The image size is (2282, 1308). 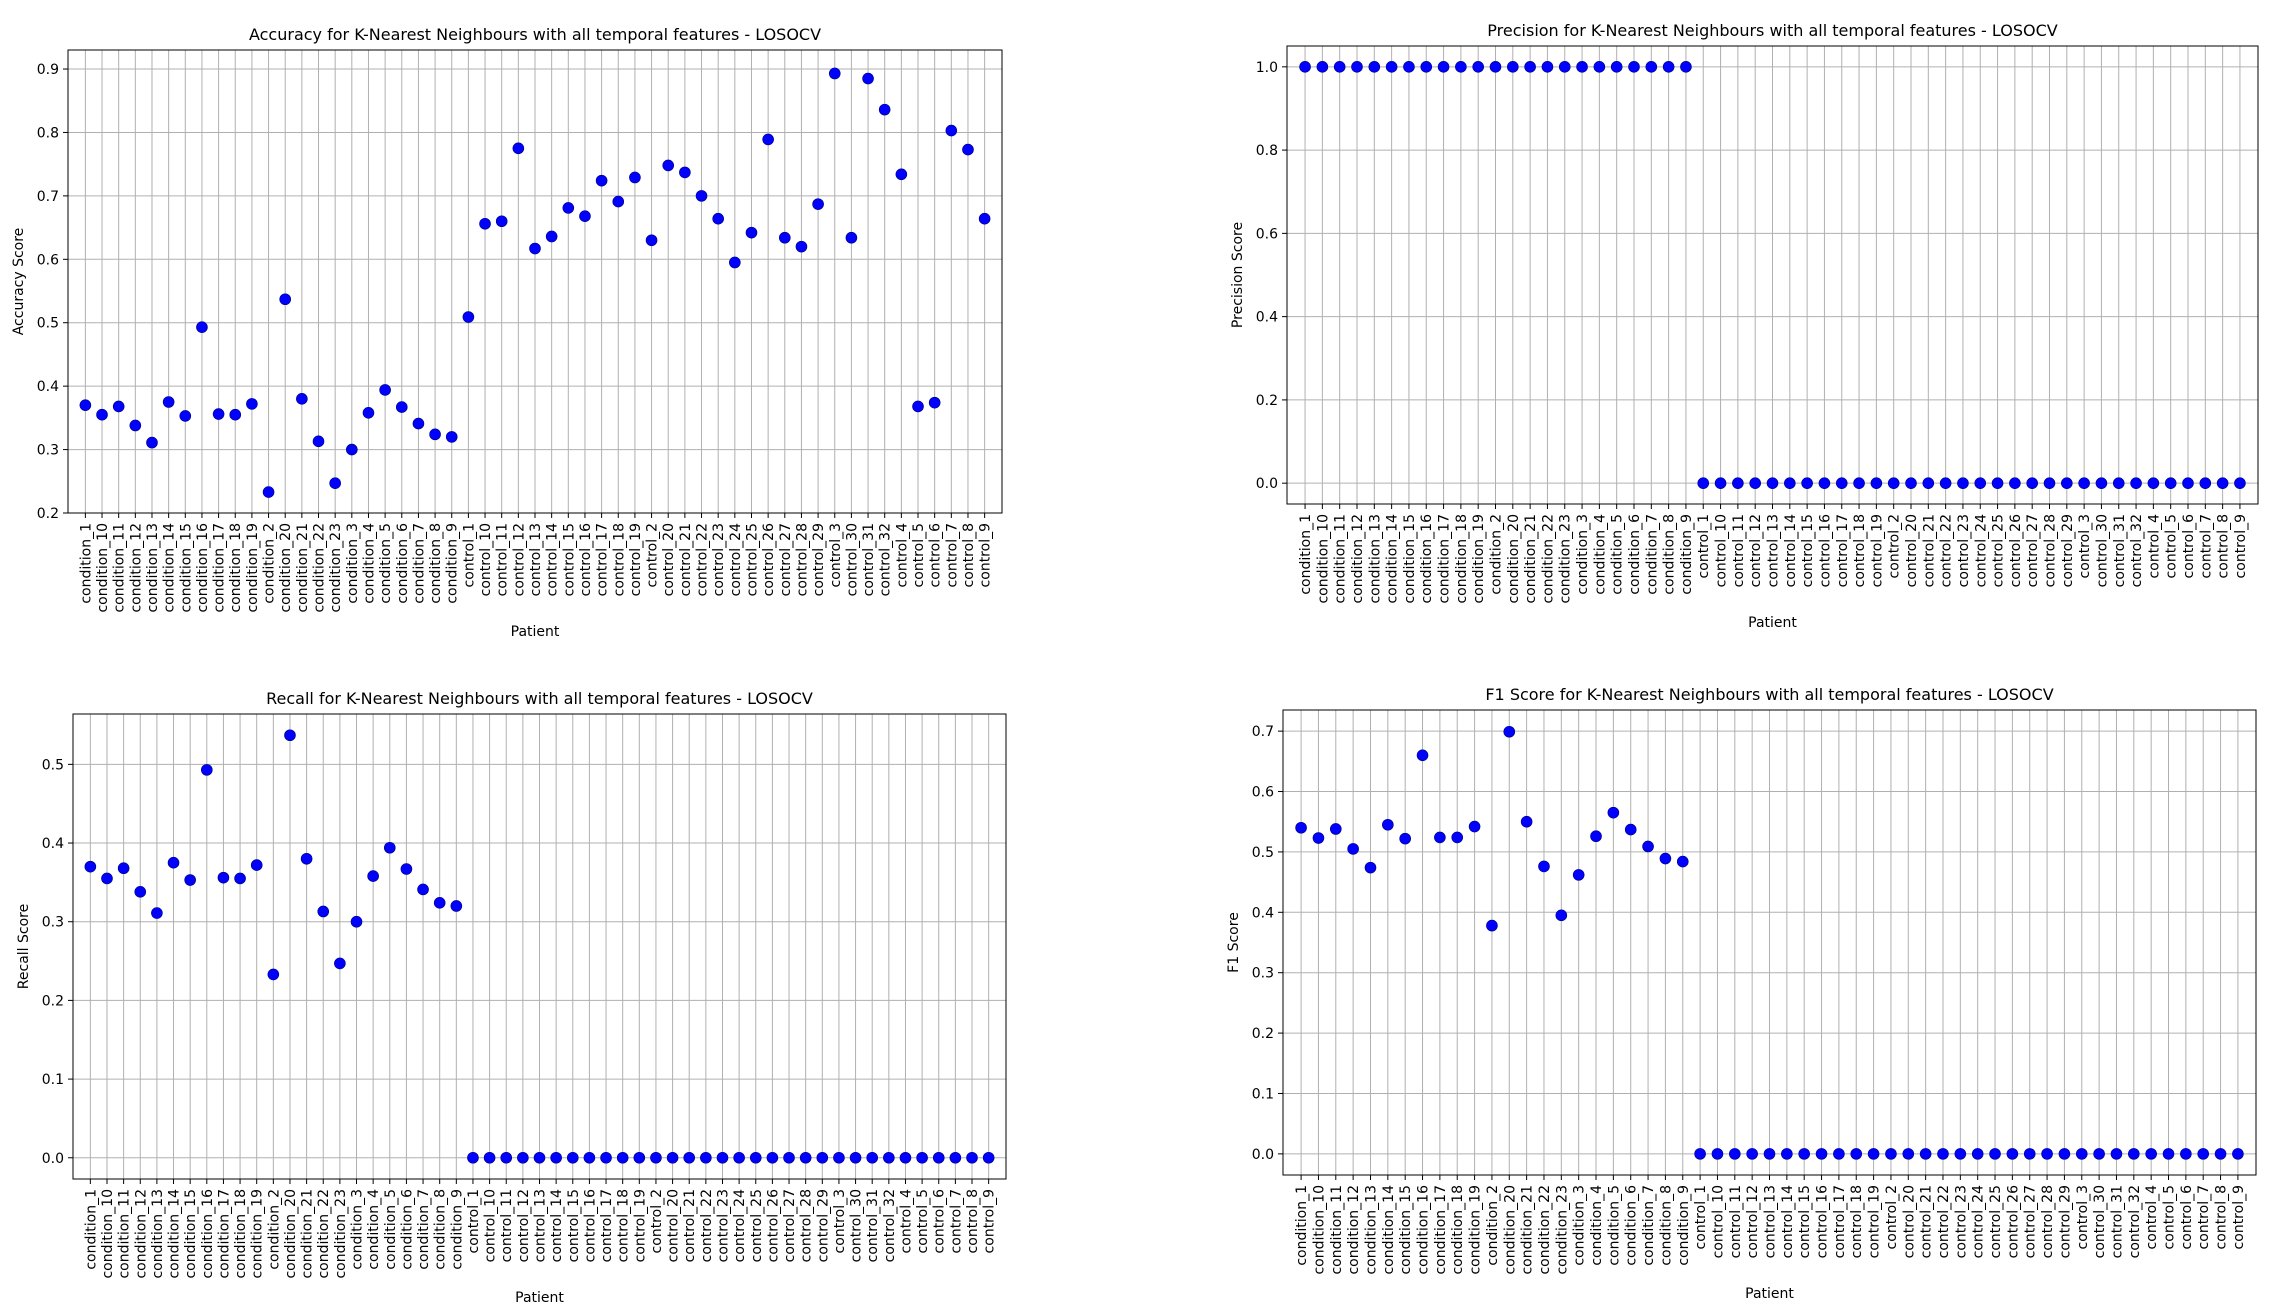 What do you see at coordinates (1267, 318) in the screenshot?
I see `y-tick-label: 0.4` at bounding box center [1267, 318].